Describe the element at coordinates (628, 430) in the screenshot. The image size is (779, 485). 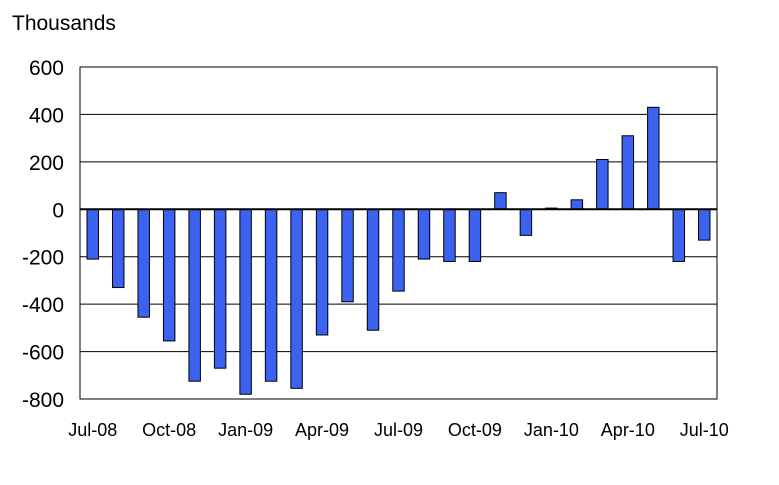
I see `x-tick-label: Apr-10` at that location.